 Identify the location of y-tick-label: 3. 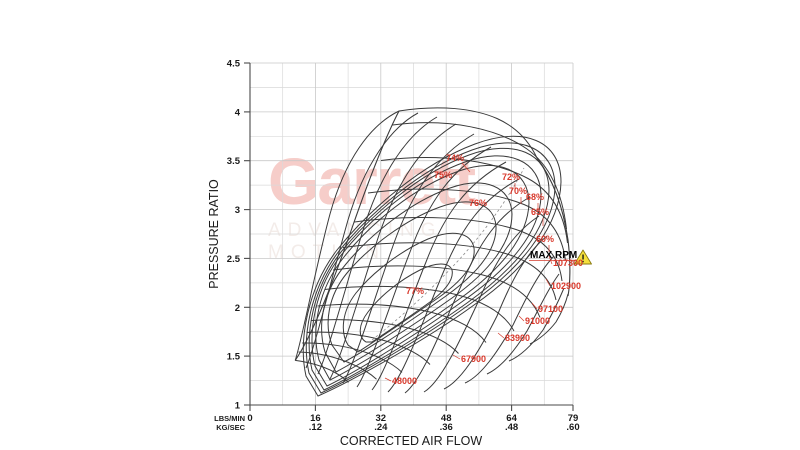
(237, 210).